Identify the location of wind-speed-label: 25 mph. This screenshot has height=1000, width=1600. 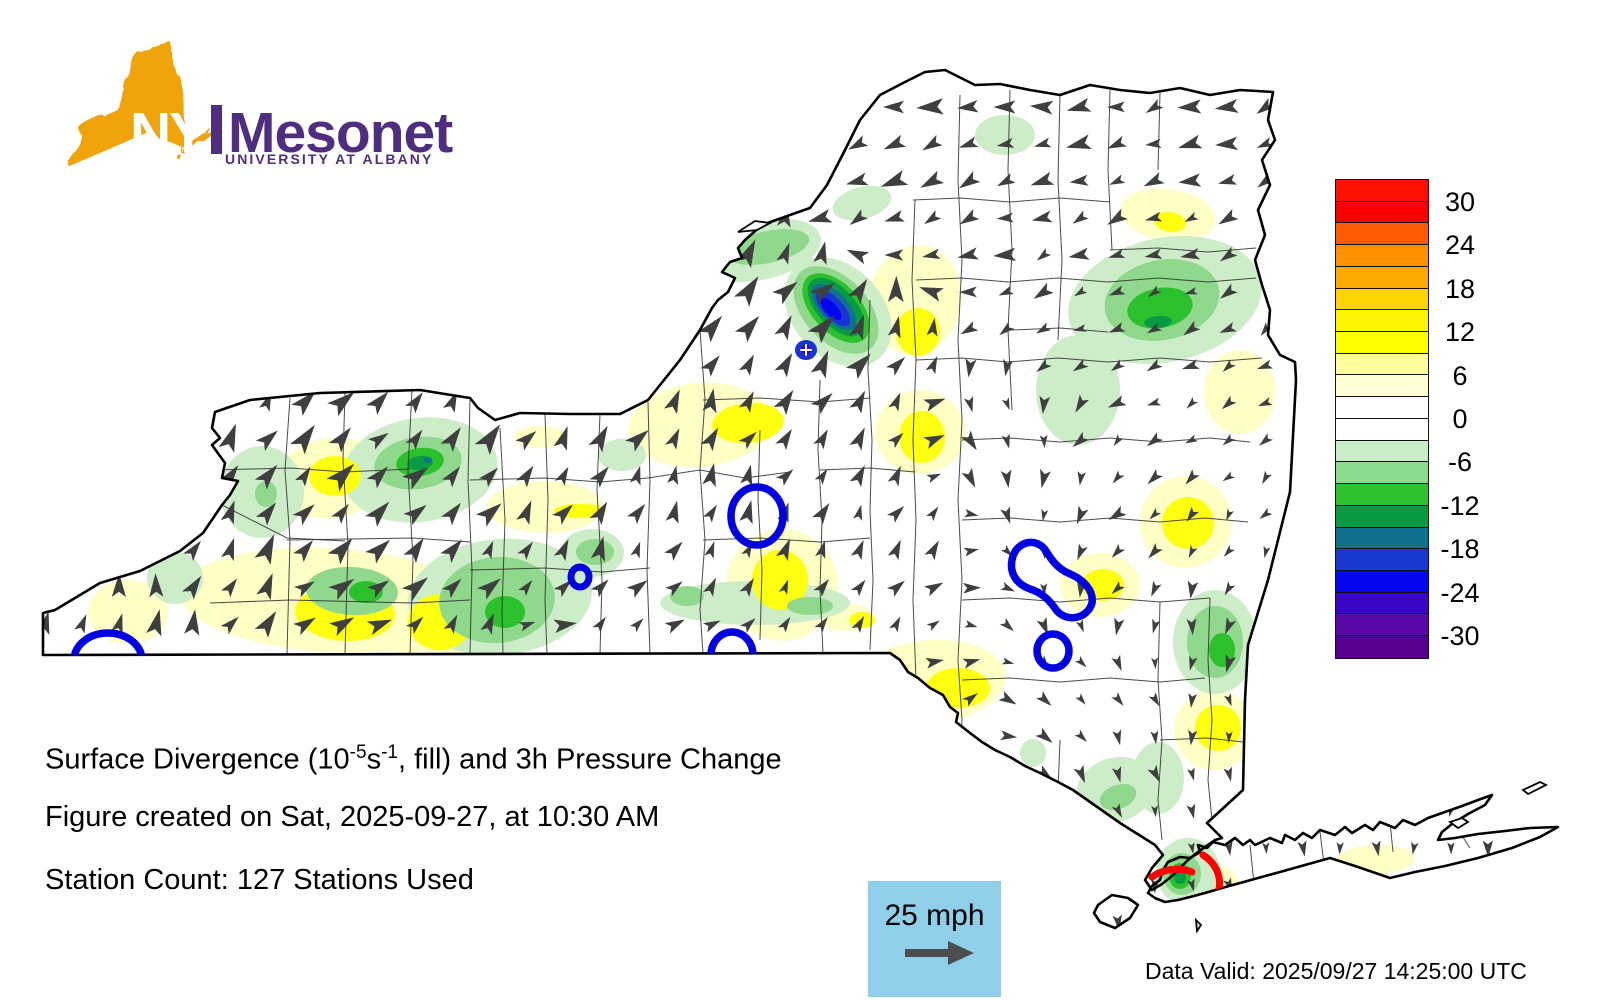
(934, 915).